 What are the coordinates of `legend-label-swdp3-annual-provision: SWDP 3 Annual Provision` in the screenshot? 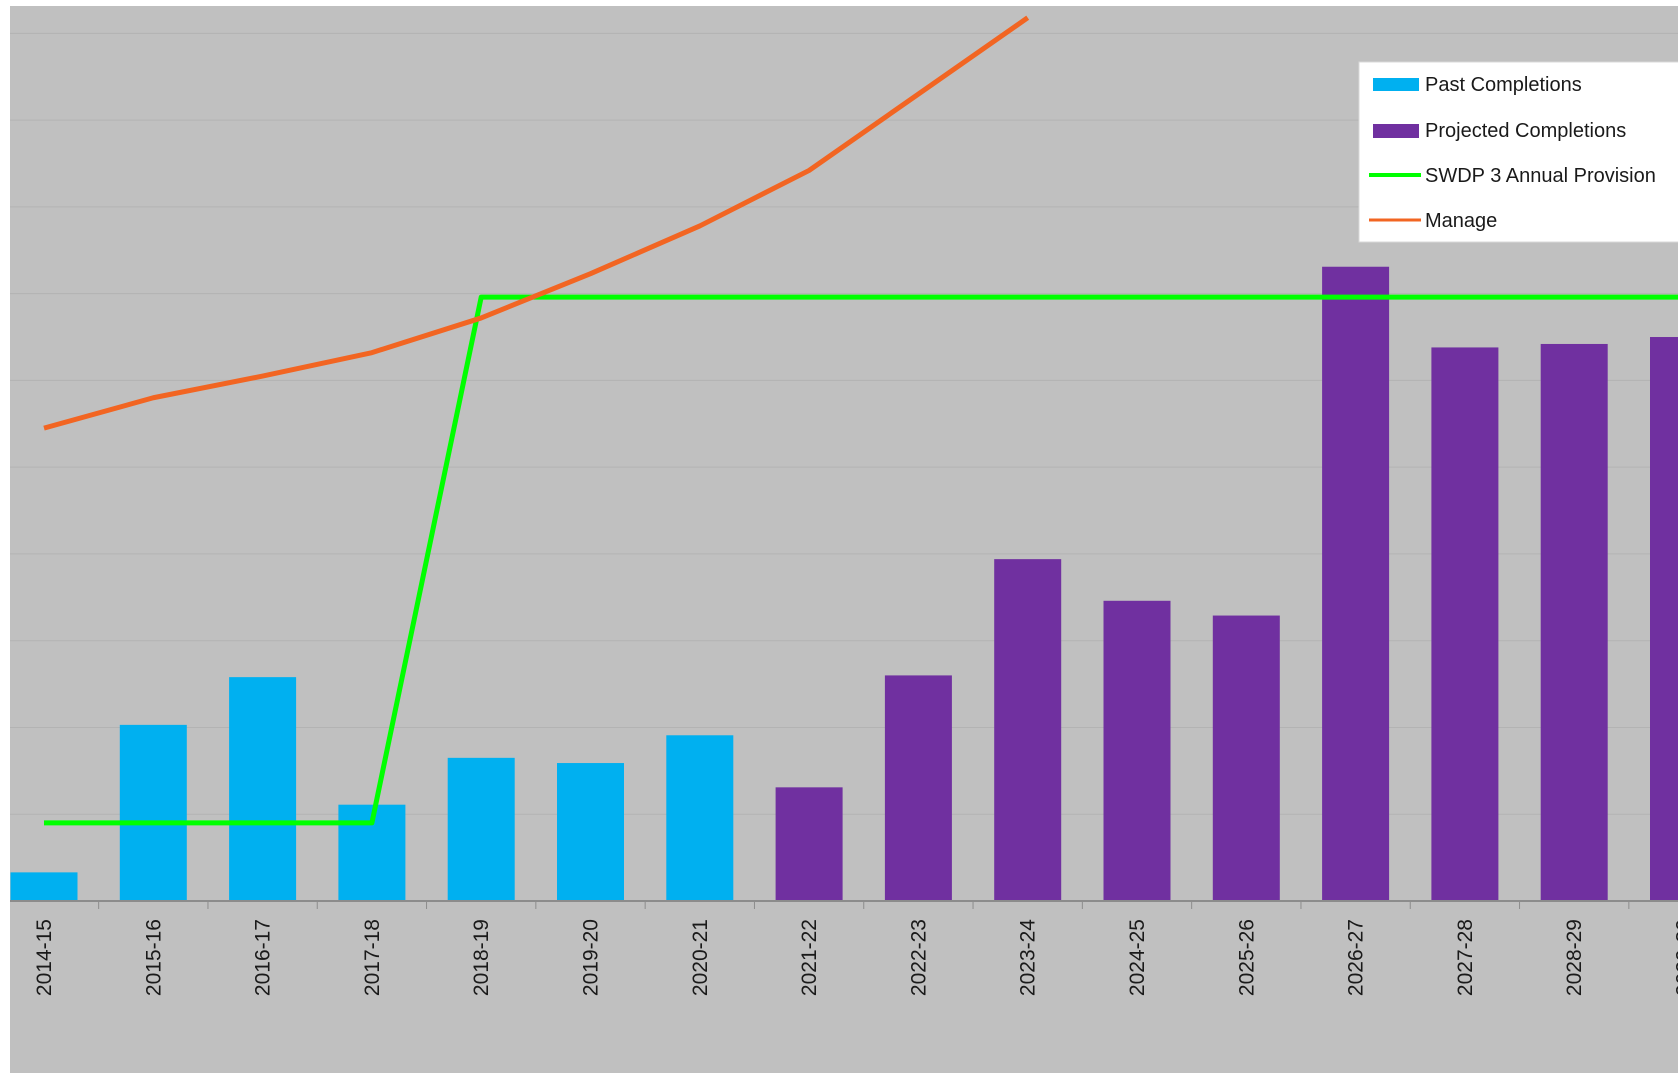 It's located at (1540, 176).